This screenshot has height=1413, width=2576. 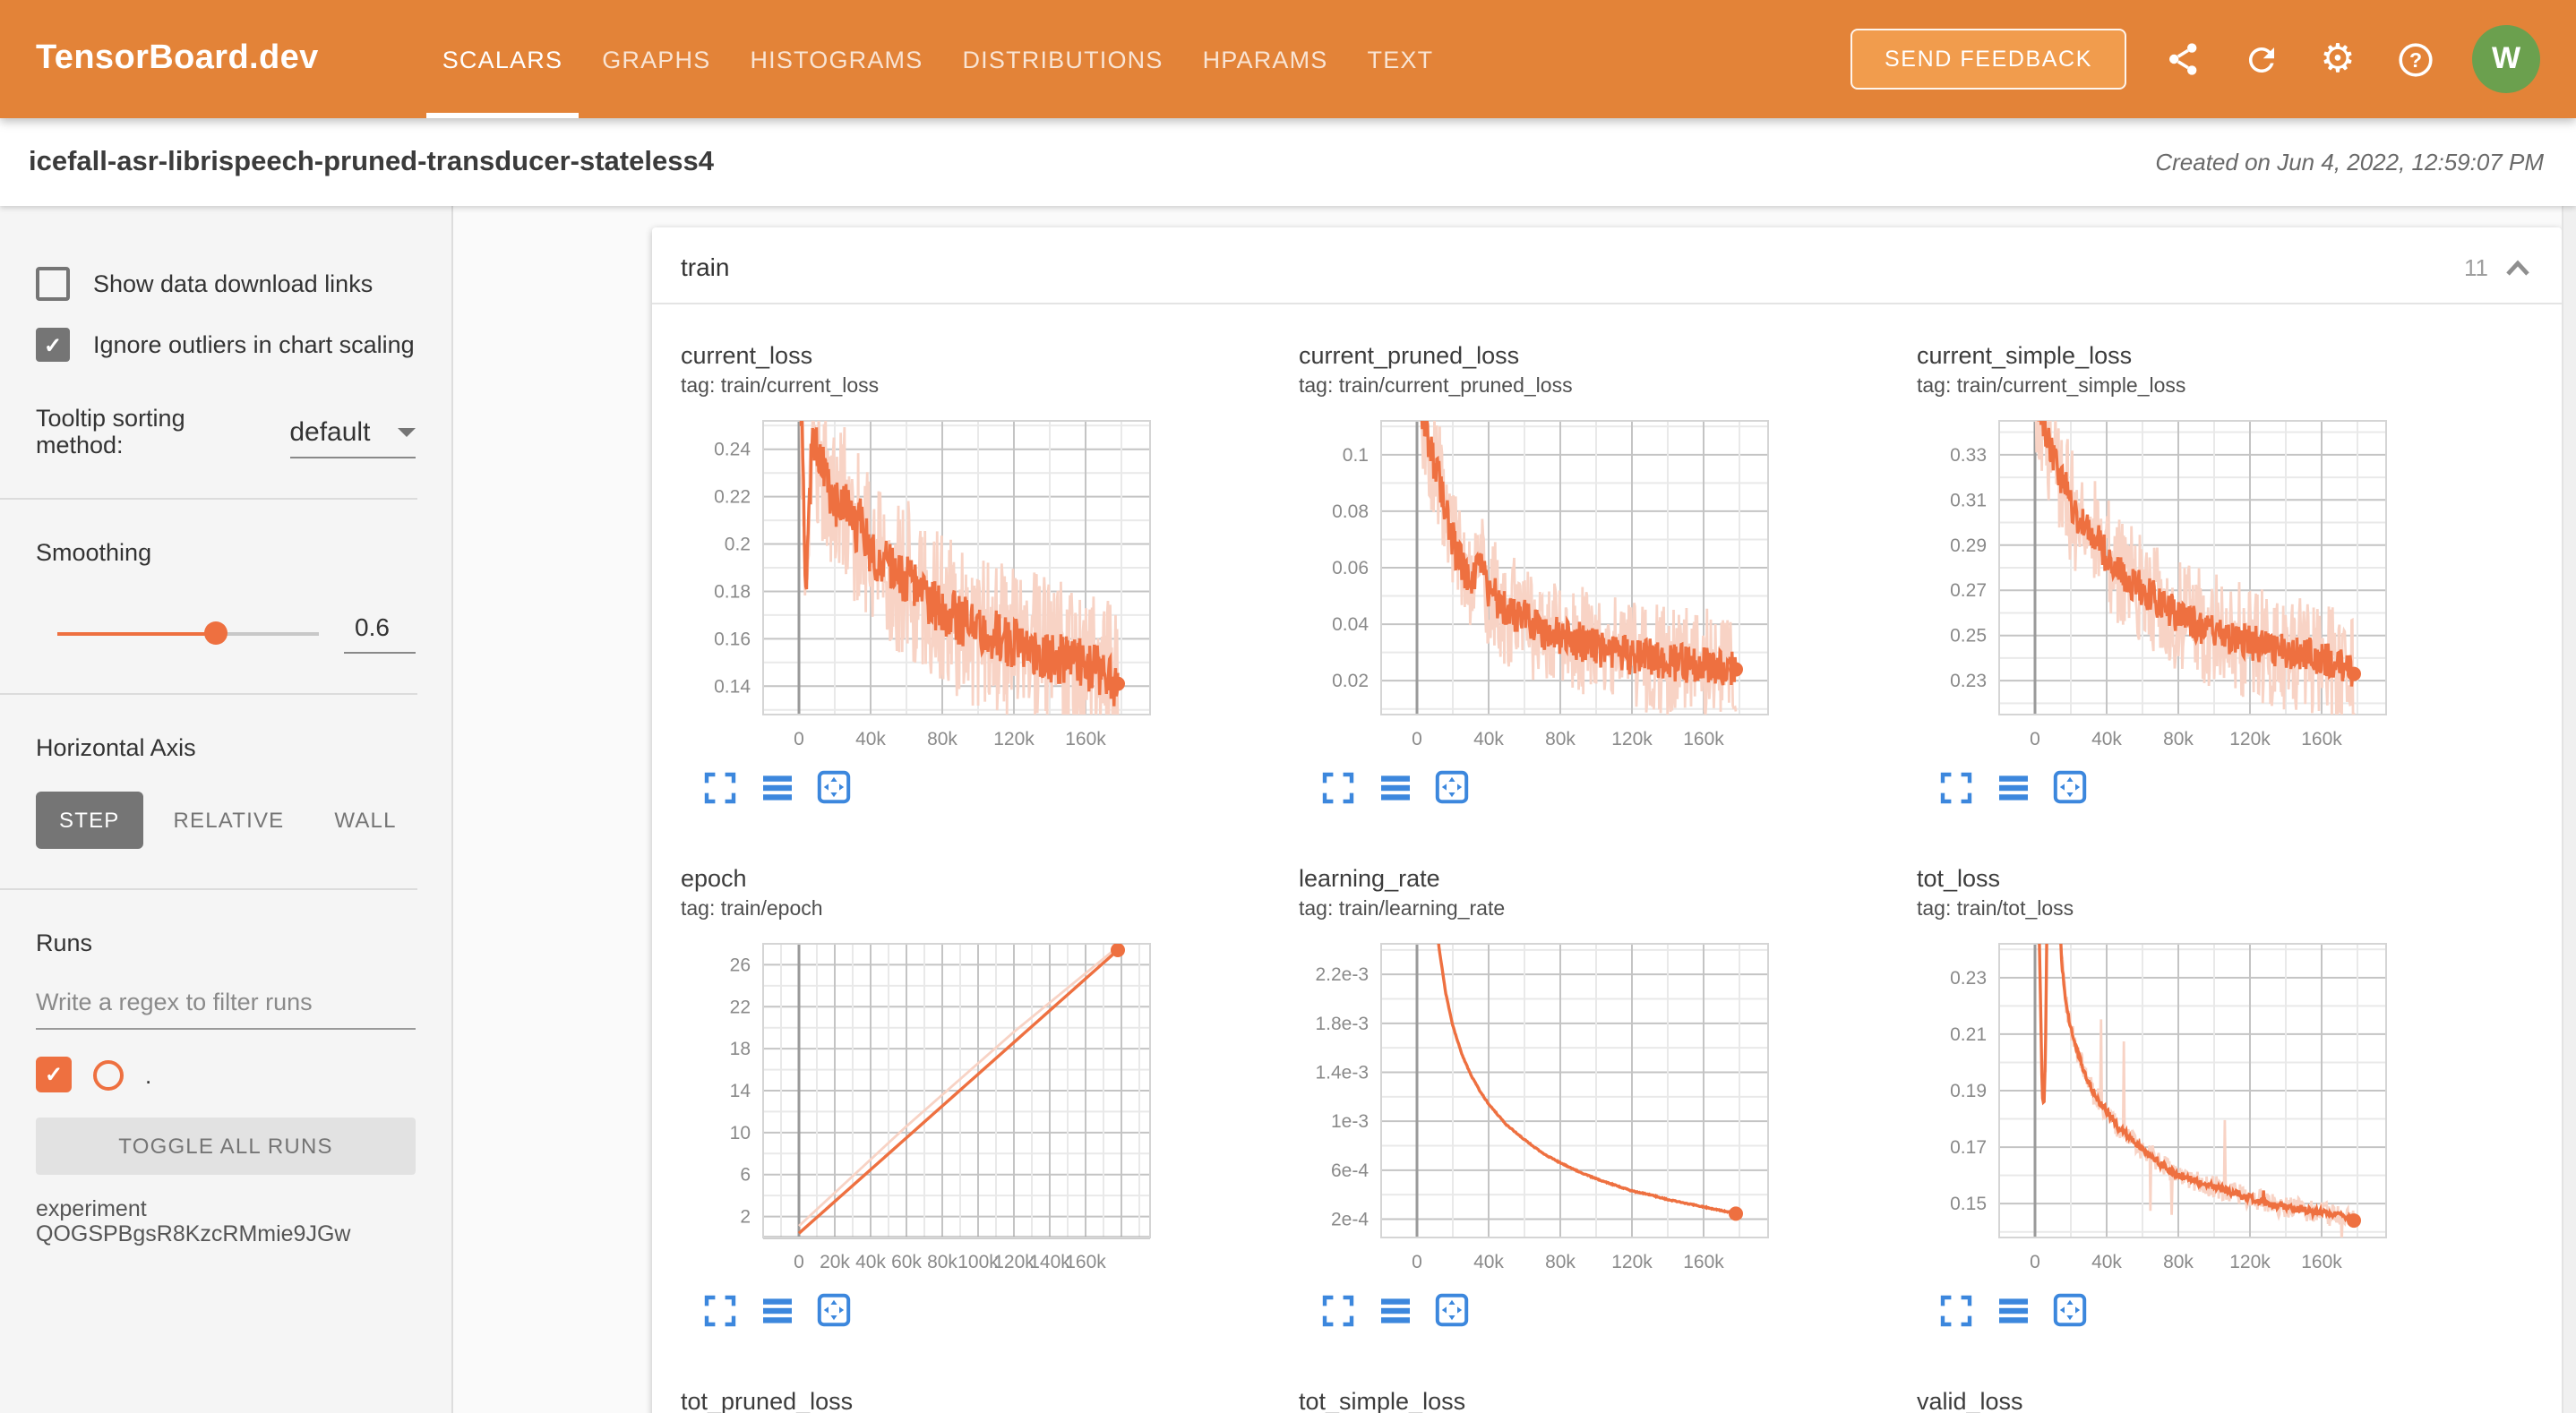 What do you see at coordinates (53, 284) in the screenshot?
I see `show-download-links-checkbox` at bounding box center [53, 284].